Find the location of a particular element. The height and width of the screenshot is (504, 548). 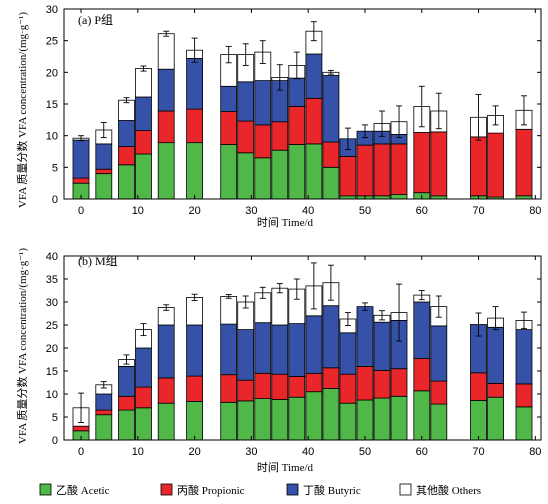

panel-b-xtick-label-20: 20 is located at coordinates (194, 452).